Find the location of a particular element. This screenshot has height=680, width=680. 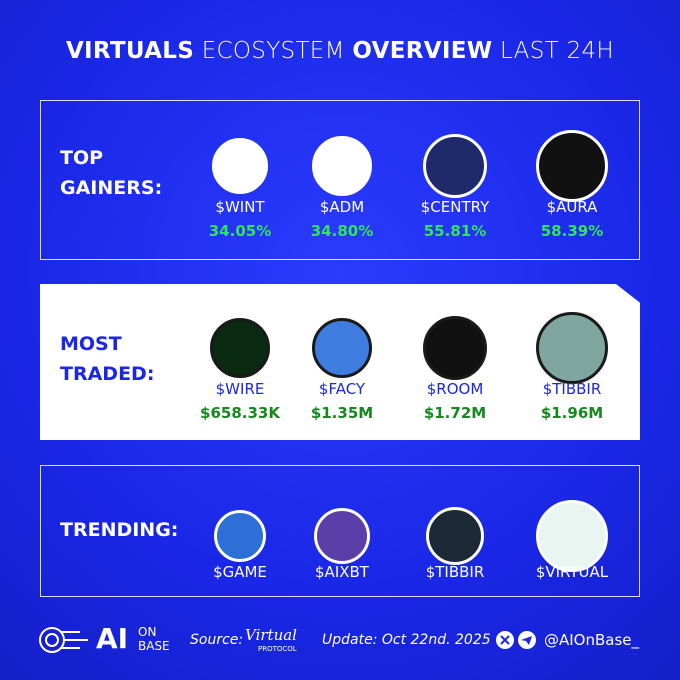

token-name: $WIRE is located at coordinates (240, 389).